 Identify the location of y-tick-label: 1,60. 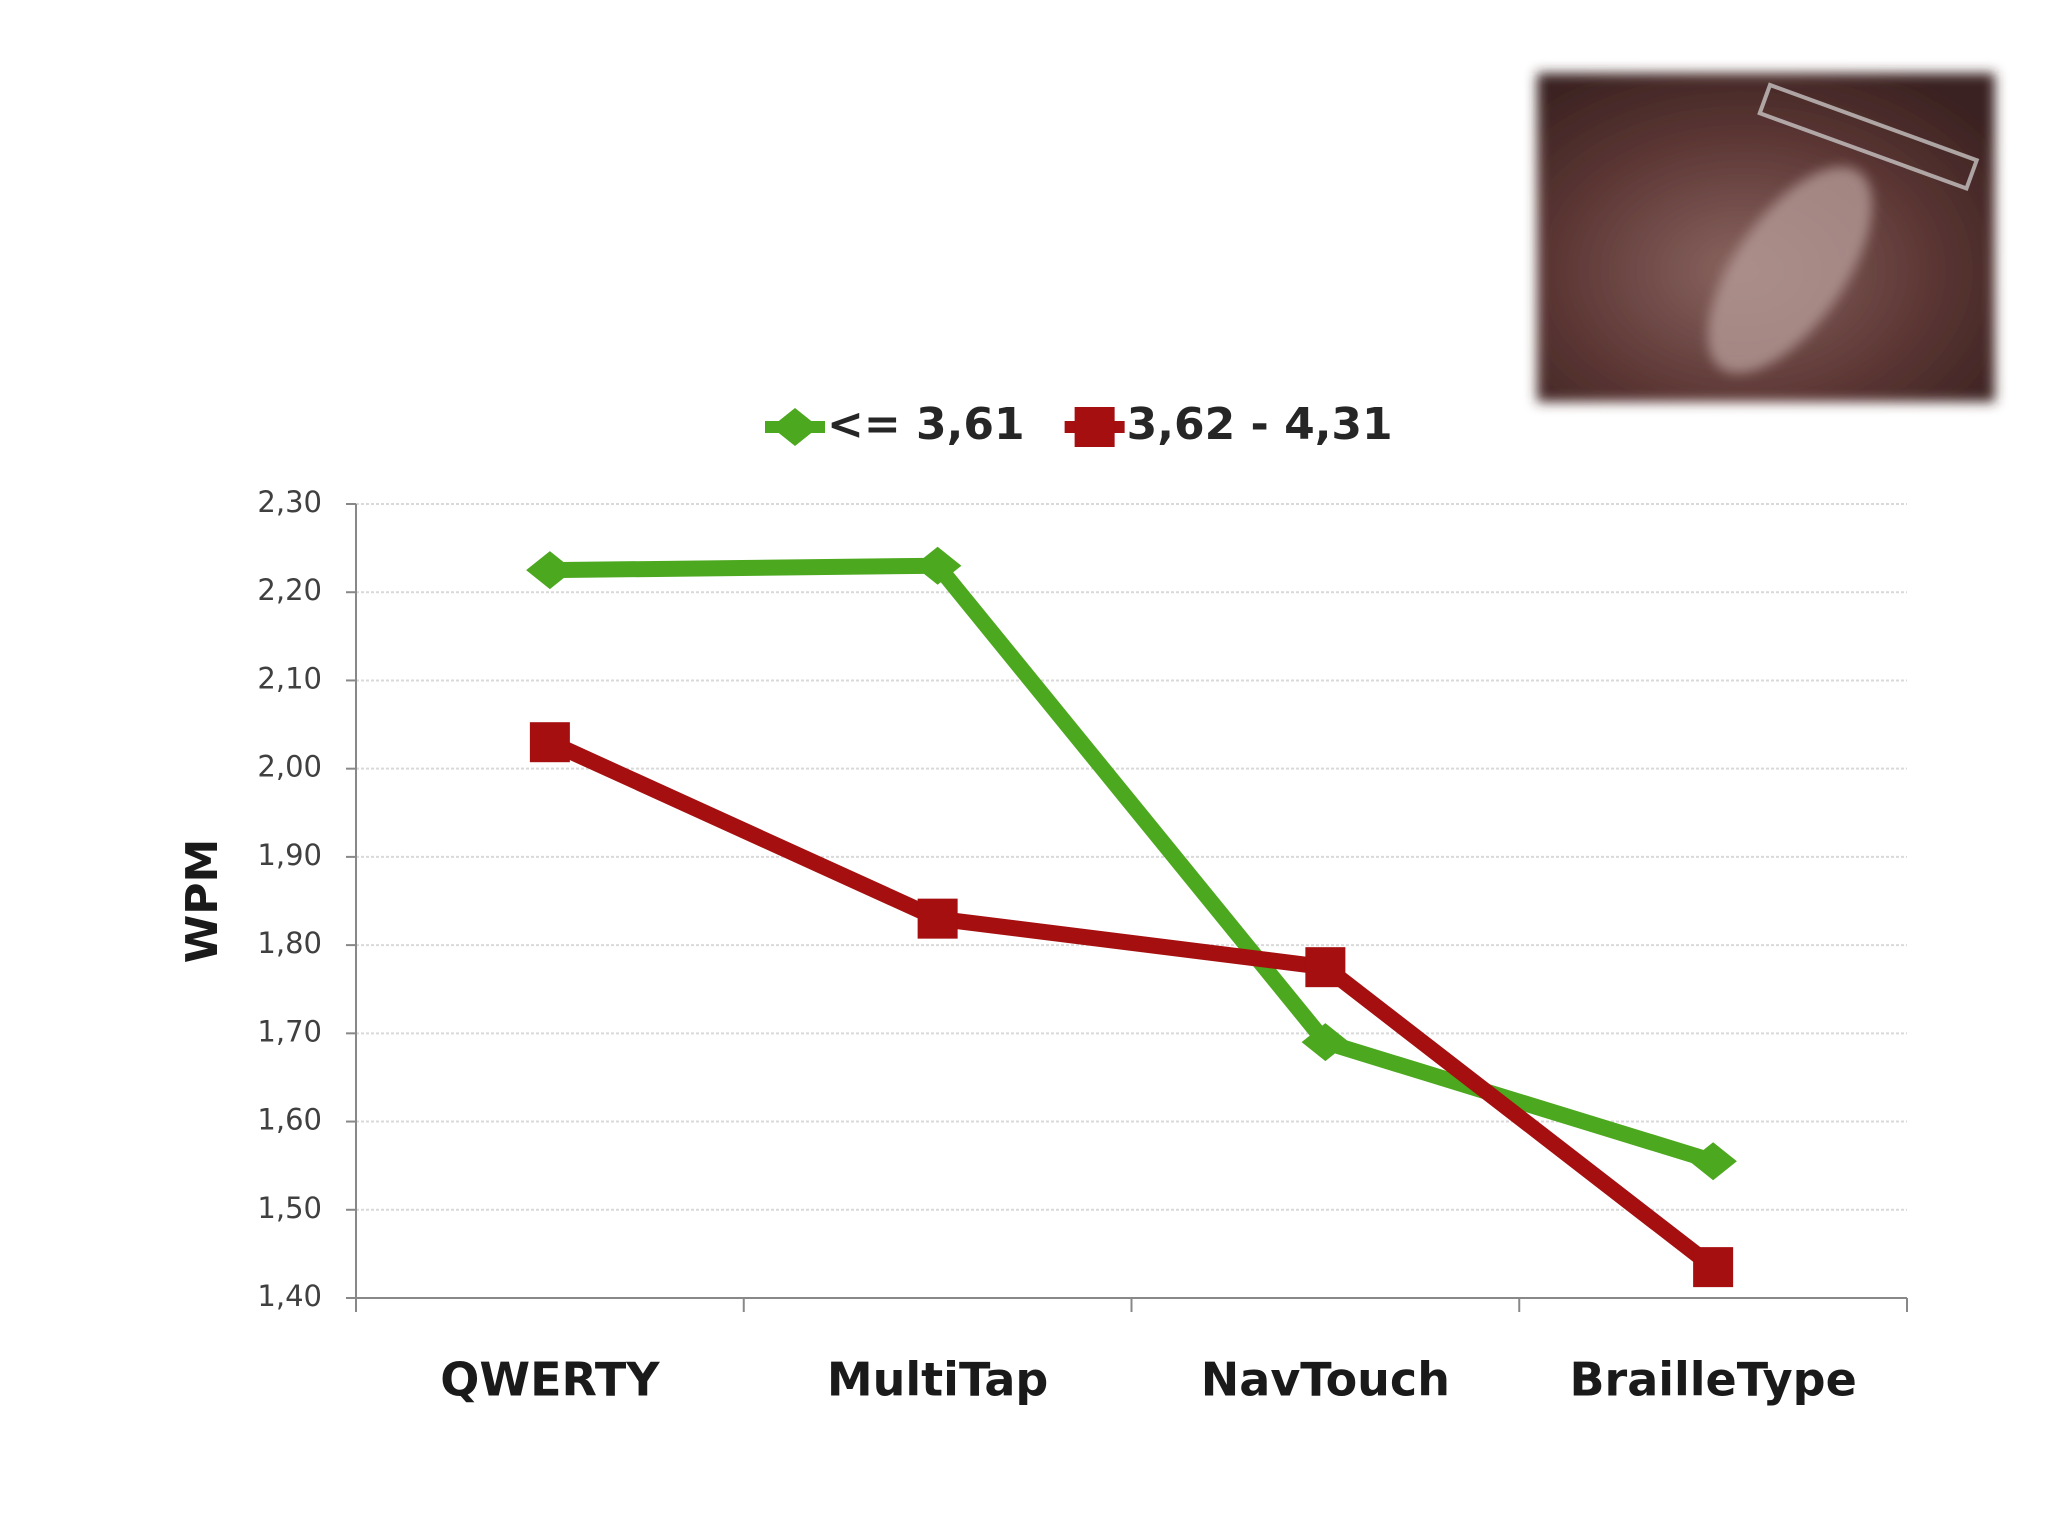
(289, 1120).